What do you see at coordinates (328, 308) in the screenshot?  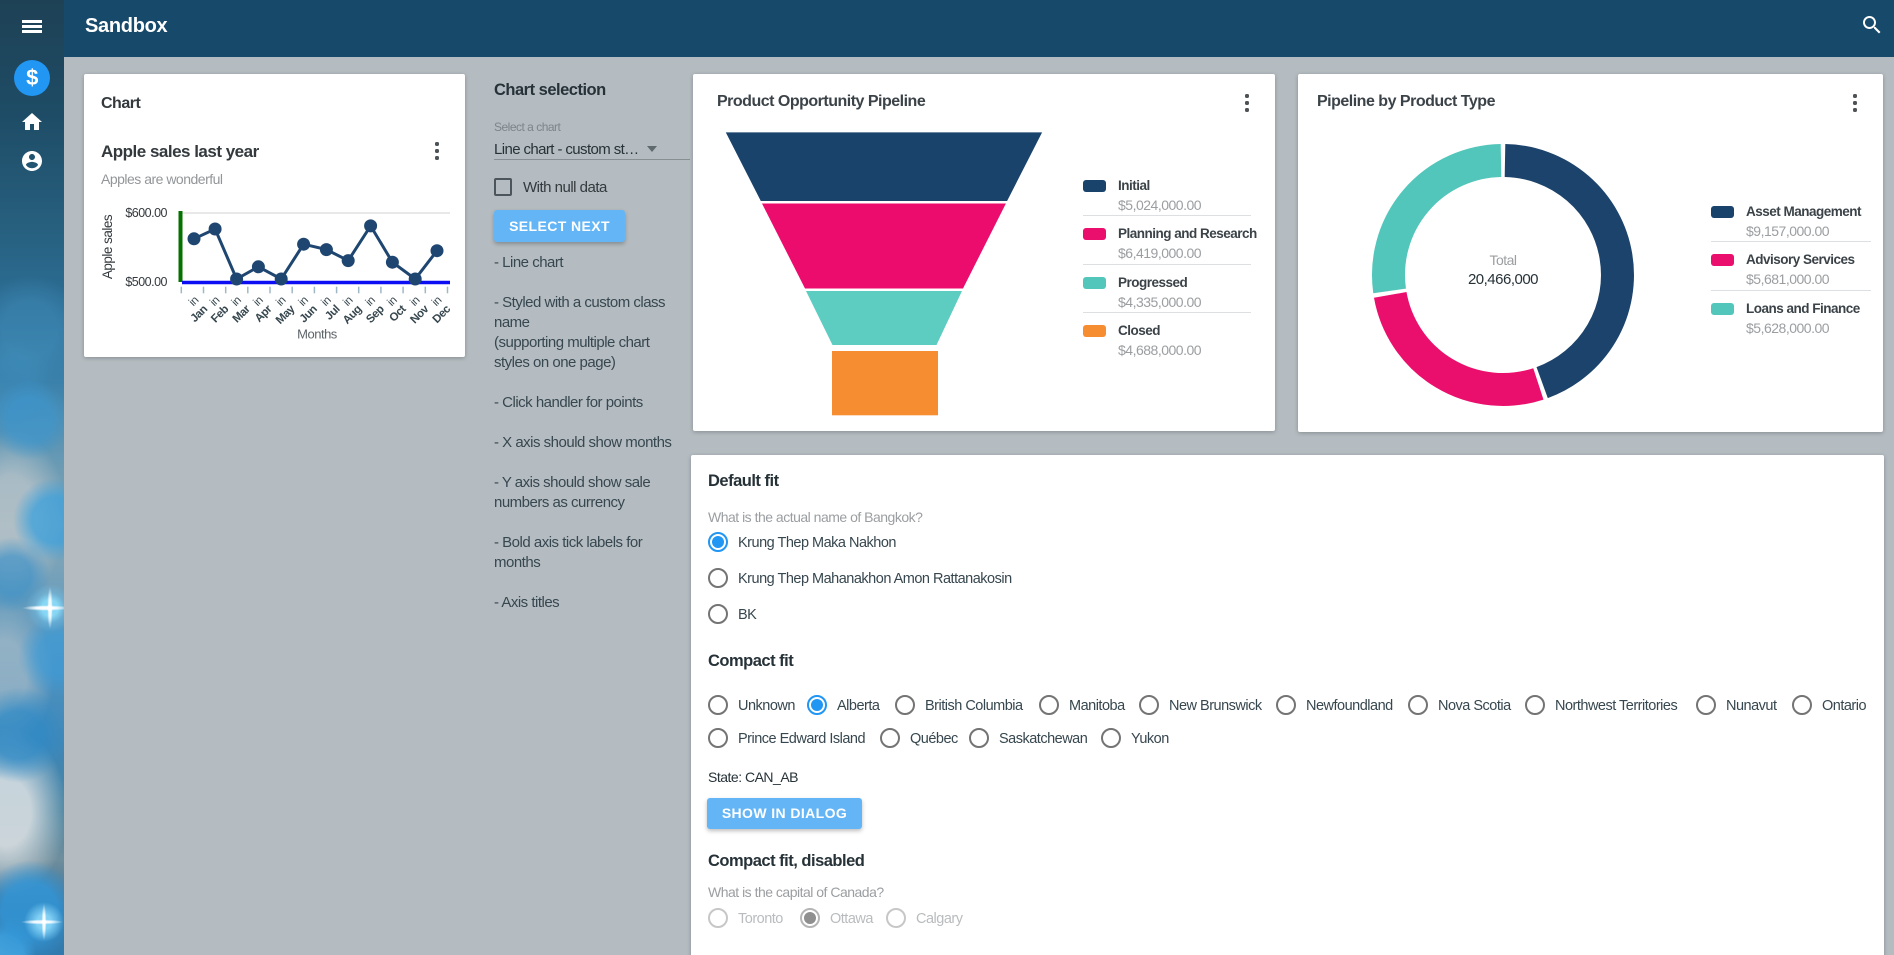 I see `svg-text: inJul` at bounding box center [328, 308].